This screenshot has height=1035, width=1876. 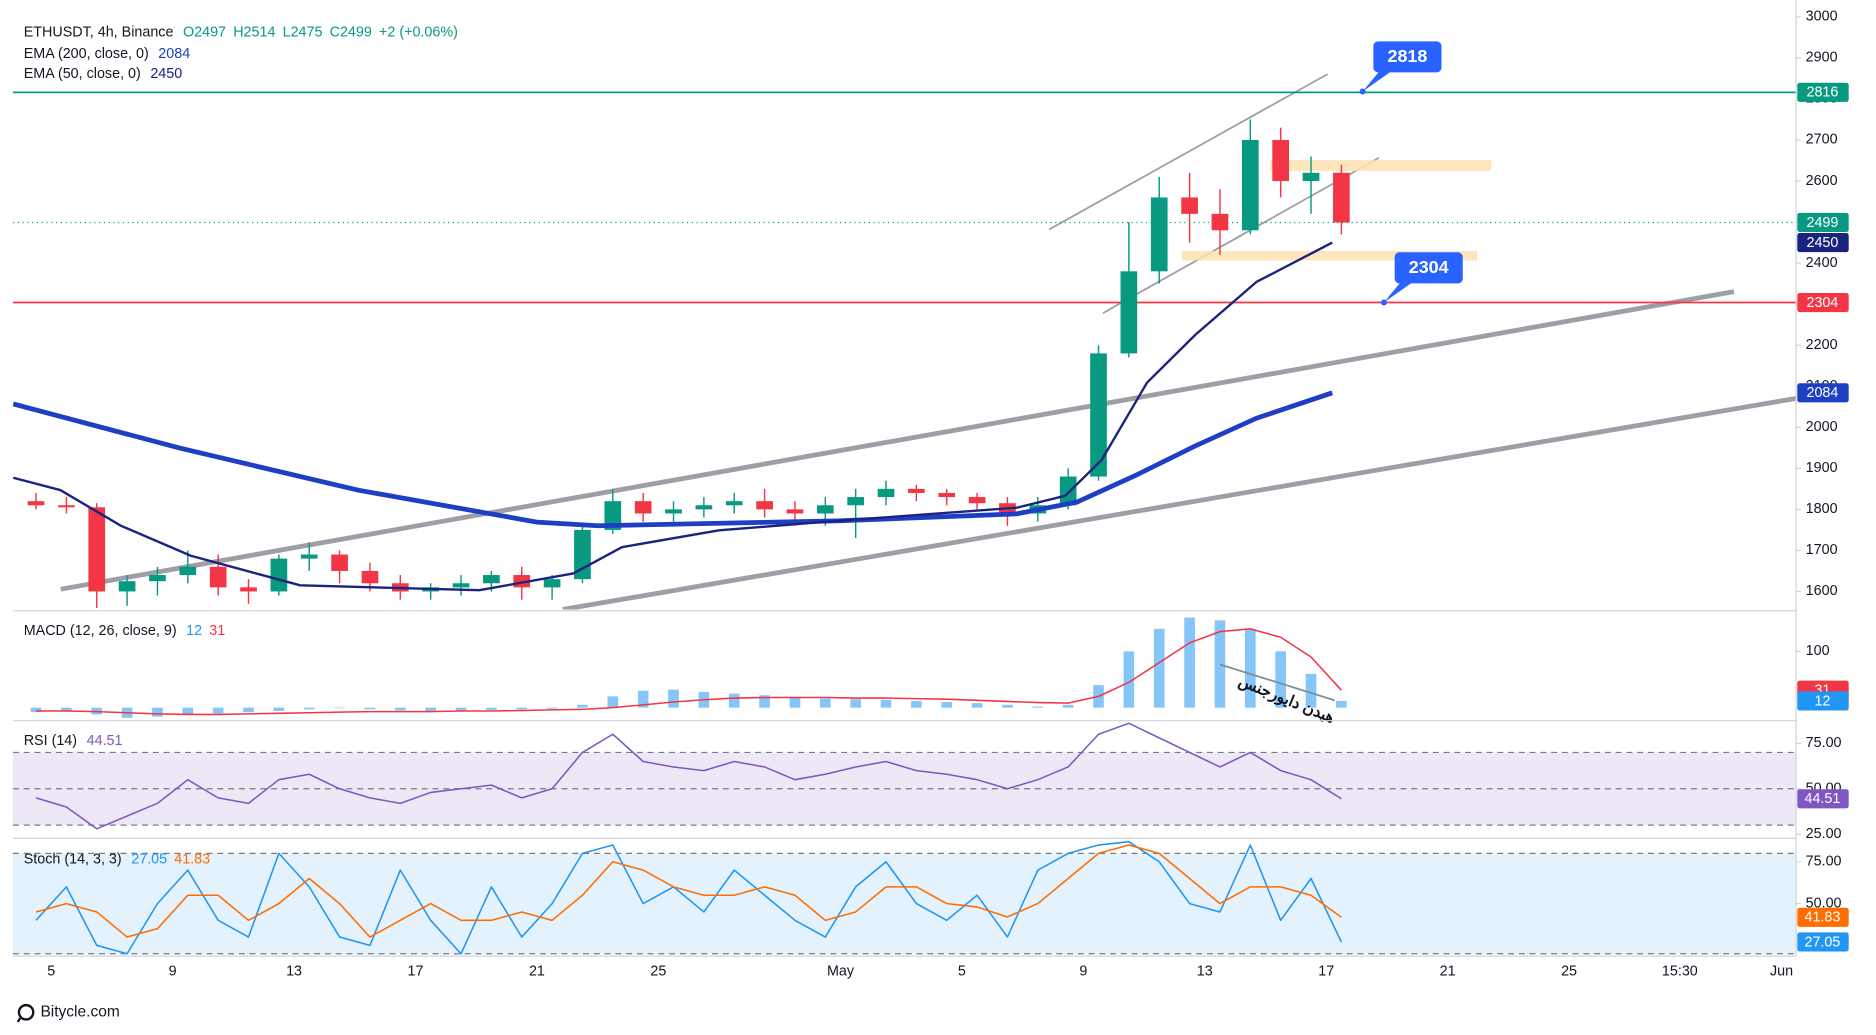 I want to click on legend-name: EMA (50, close, 0), so click(x=82, y=74).